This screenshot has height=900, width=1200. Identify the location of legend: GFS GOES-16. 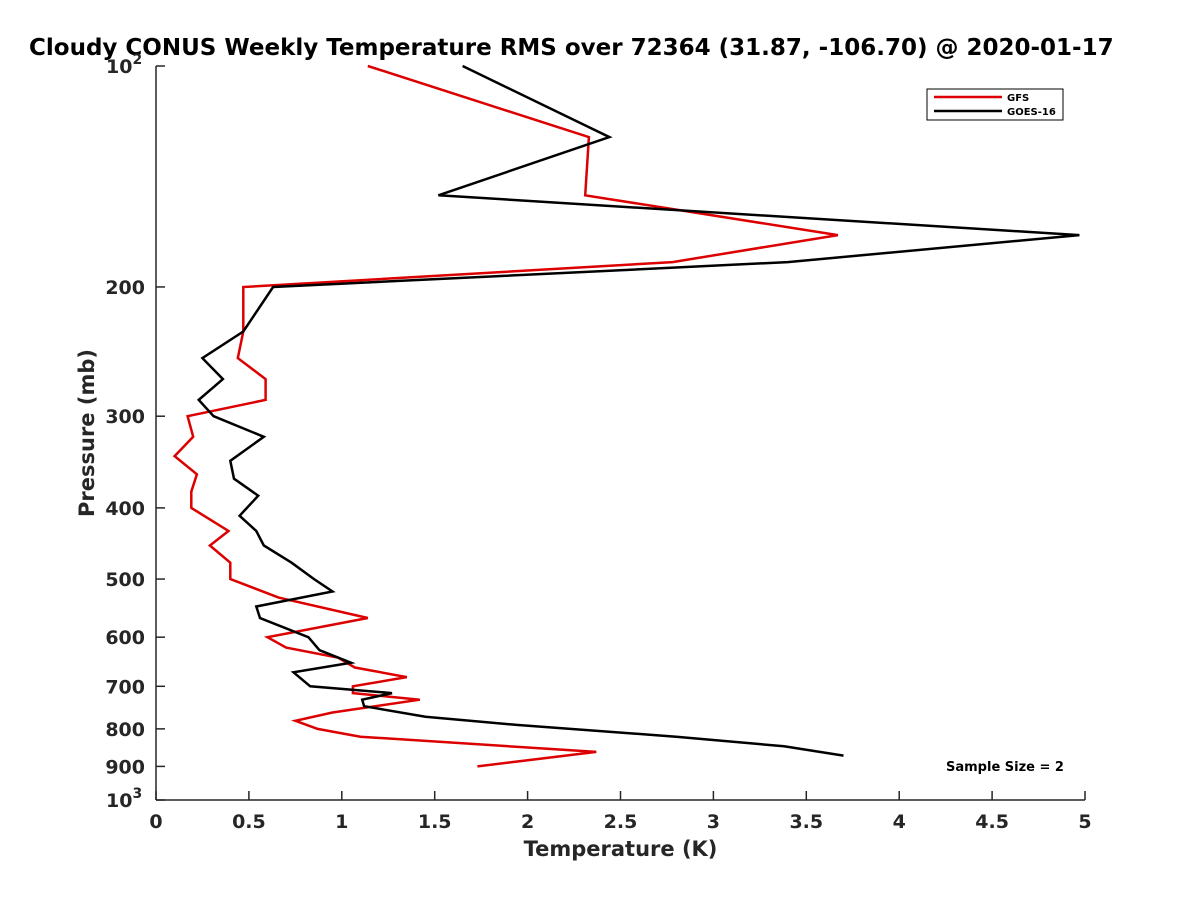
(995, 104).